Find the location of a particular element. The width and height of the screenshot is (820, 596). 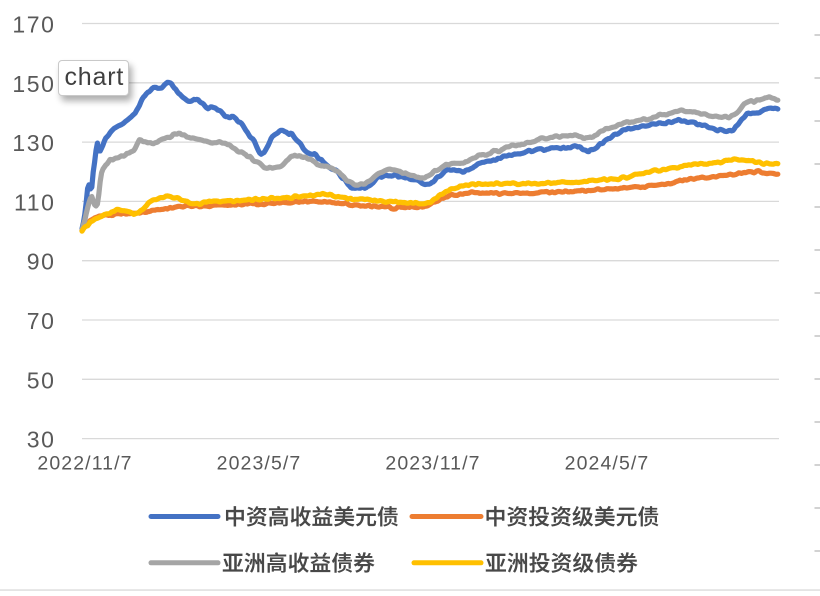

svg-text: 150 is located at coordinates (33, 84).